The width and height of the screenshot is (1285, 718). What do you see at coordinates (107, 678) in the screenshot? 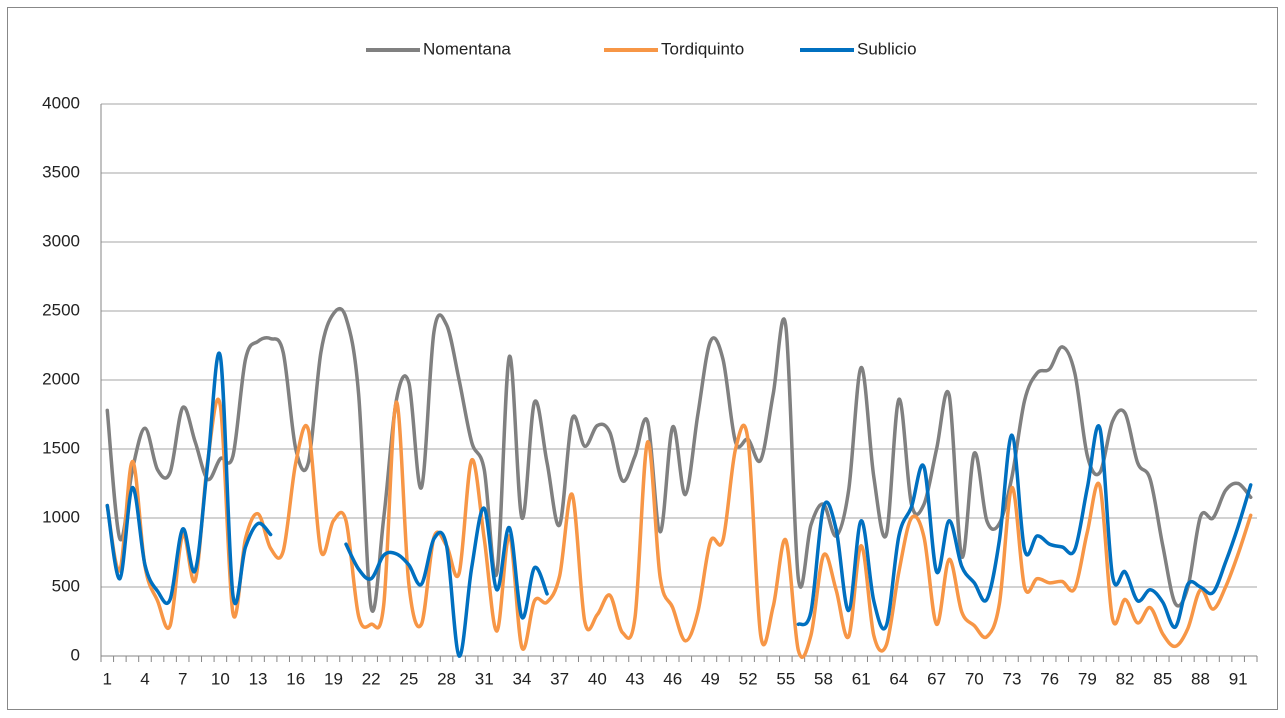
I see `x-tick-label: 1` at bounding box center [107, 678].